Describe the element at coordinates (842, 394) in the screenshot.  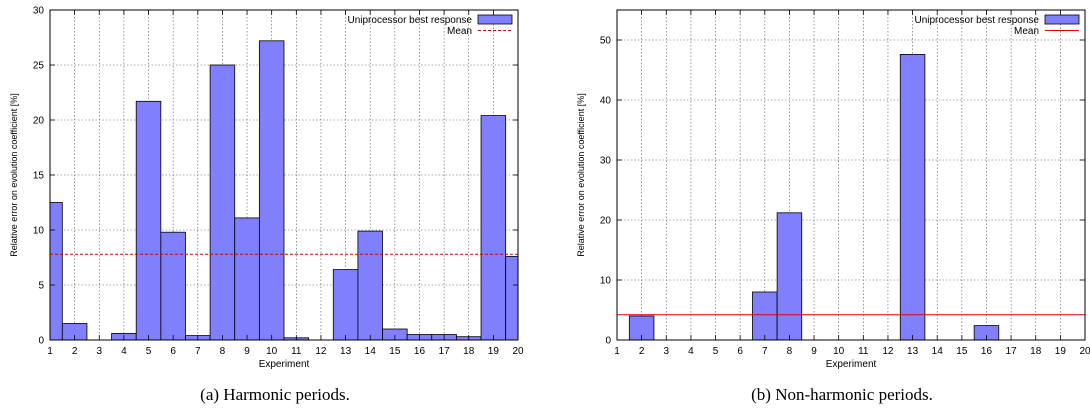
I see `caption-b: (b) Non-harmonic periods.` at that location.